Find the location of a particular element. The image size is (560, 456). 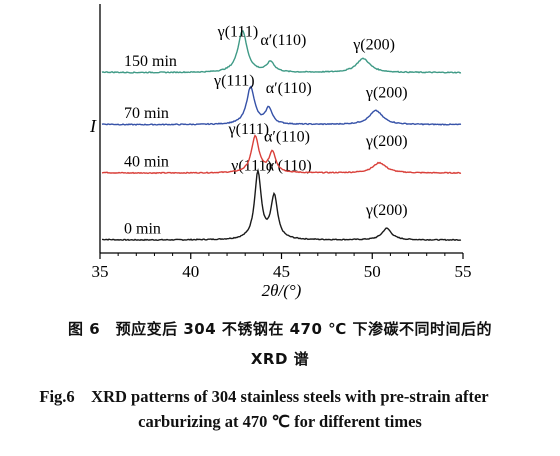

series-name-label: 150 min is located at coordinates (150, 61).